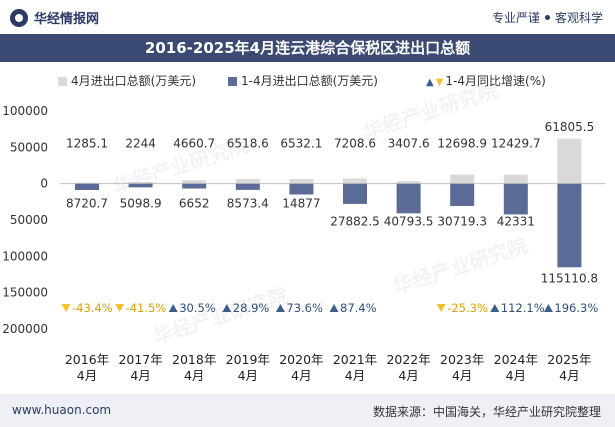 The image size is (615, 427). Describe the element at coordinates (462, 144) in the screenshot. I see `data-label-monthly: 12698.9` at that location.